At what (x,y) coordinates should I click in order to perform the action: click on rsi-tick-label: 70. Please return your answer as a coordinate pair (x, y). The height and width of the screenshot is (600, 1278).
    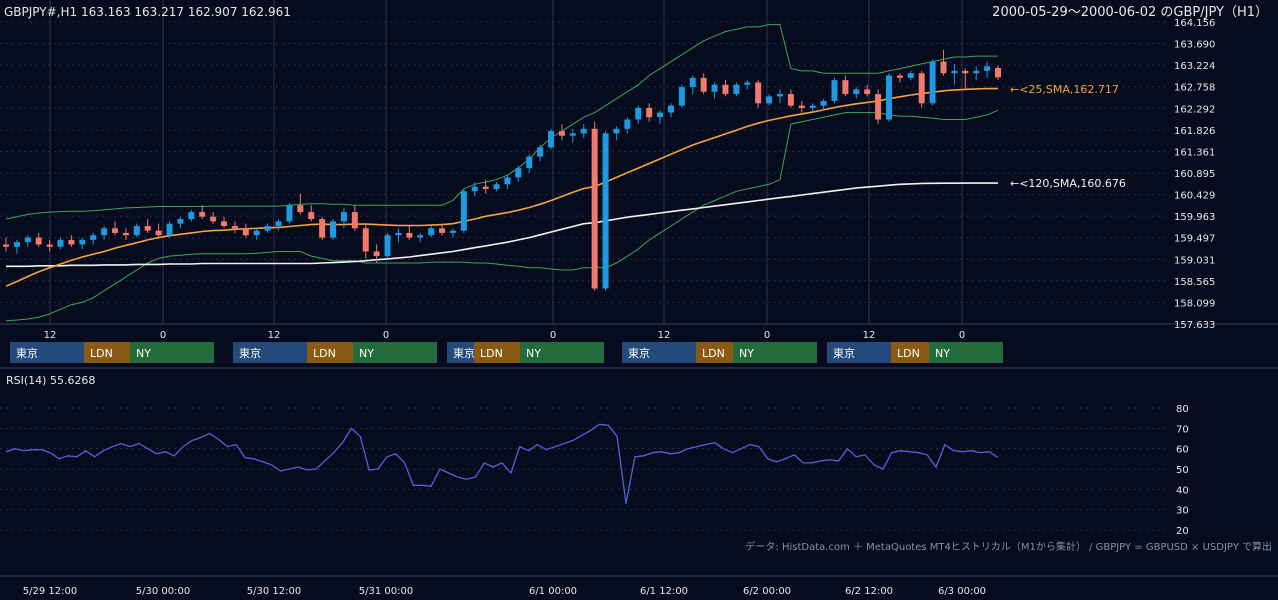
    Looking at the image, I should click on (1182, 429).